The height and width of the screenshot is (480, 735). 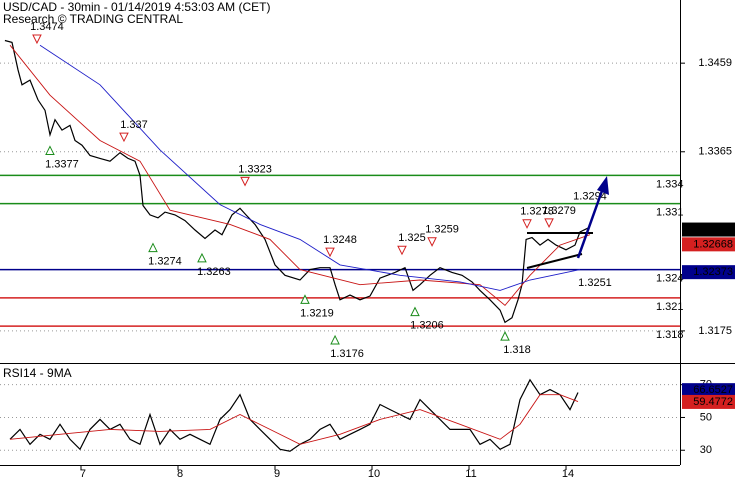 What do you see at coordinates (713, 390) in the screenshot?
I see `price-marker-label: 66.6527` at bounding box center [713, 390].